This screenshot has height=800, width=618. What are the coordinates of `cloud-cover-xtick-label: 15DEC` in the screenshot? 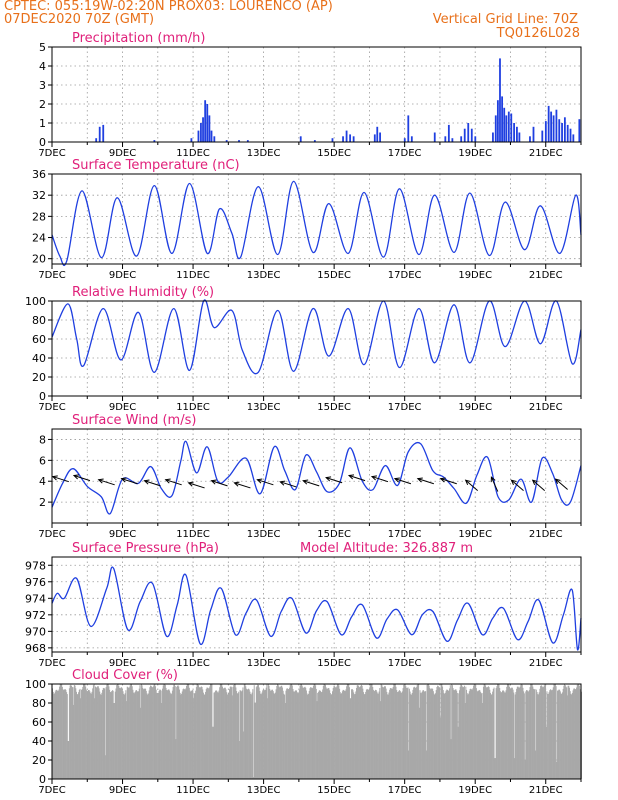 It's located at (334, 790).